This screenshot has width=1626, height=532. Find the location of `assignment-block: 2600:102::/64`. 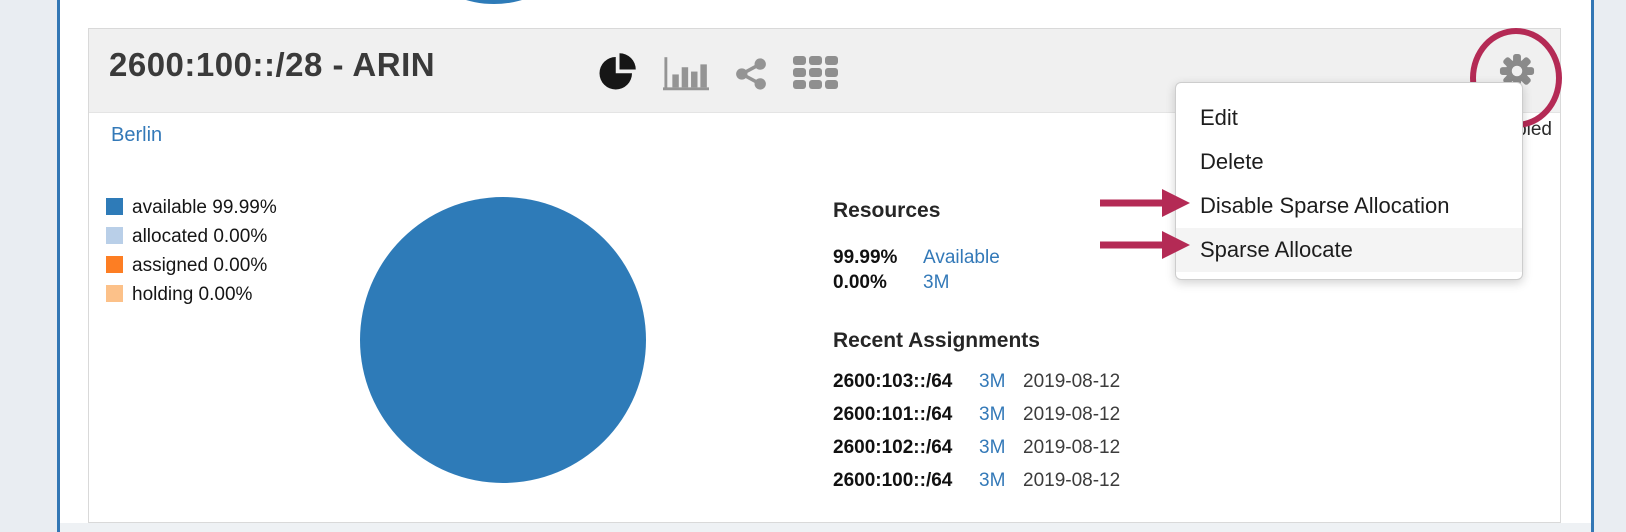

assignment-block: 2600:102::/64 is located at coordinates (893, 447).